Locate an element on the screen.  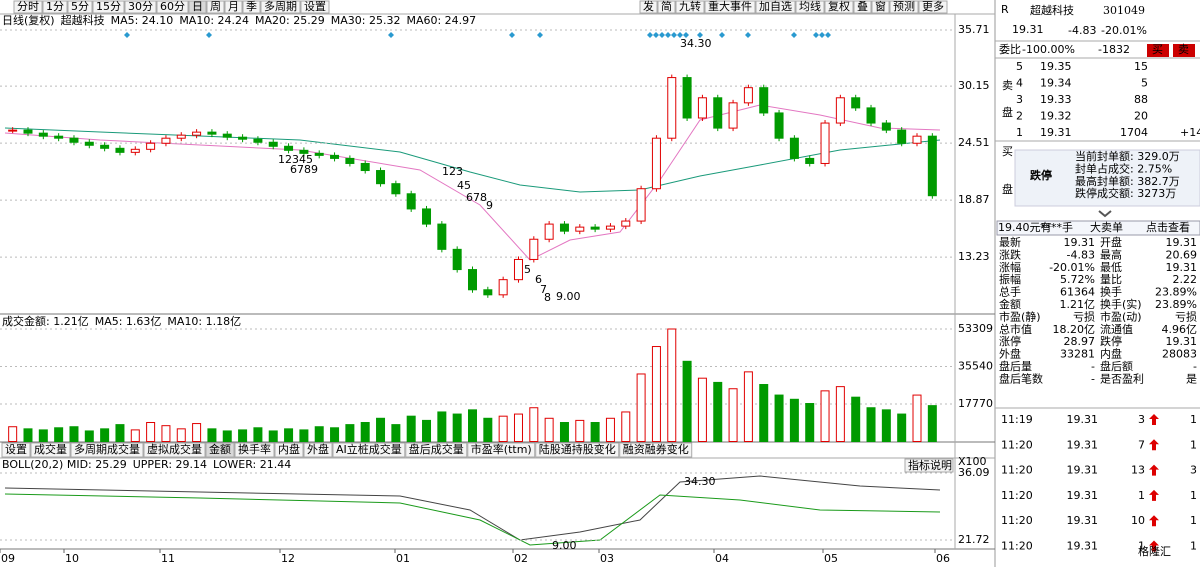
sell-button-text: 卖 is located at coordinates (1183, 49).